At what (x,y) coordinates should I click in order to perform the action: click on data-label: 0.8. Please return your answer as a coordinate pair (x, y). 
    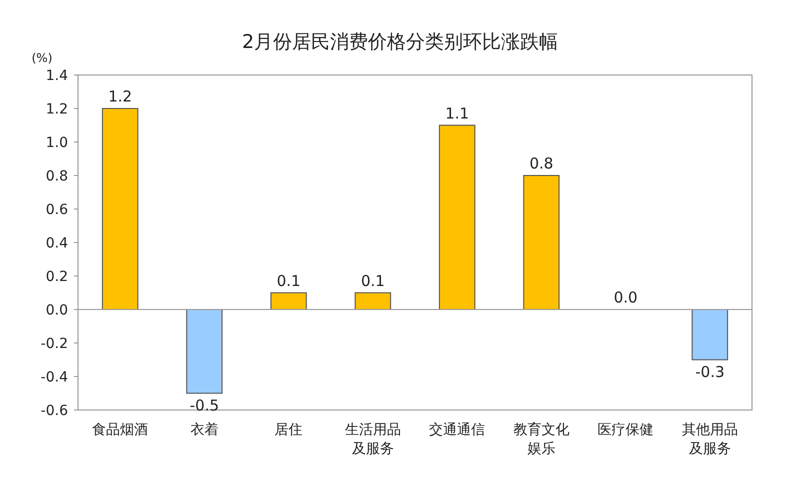
    Looking at the image, I should click on (541, 163).